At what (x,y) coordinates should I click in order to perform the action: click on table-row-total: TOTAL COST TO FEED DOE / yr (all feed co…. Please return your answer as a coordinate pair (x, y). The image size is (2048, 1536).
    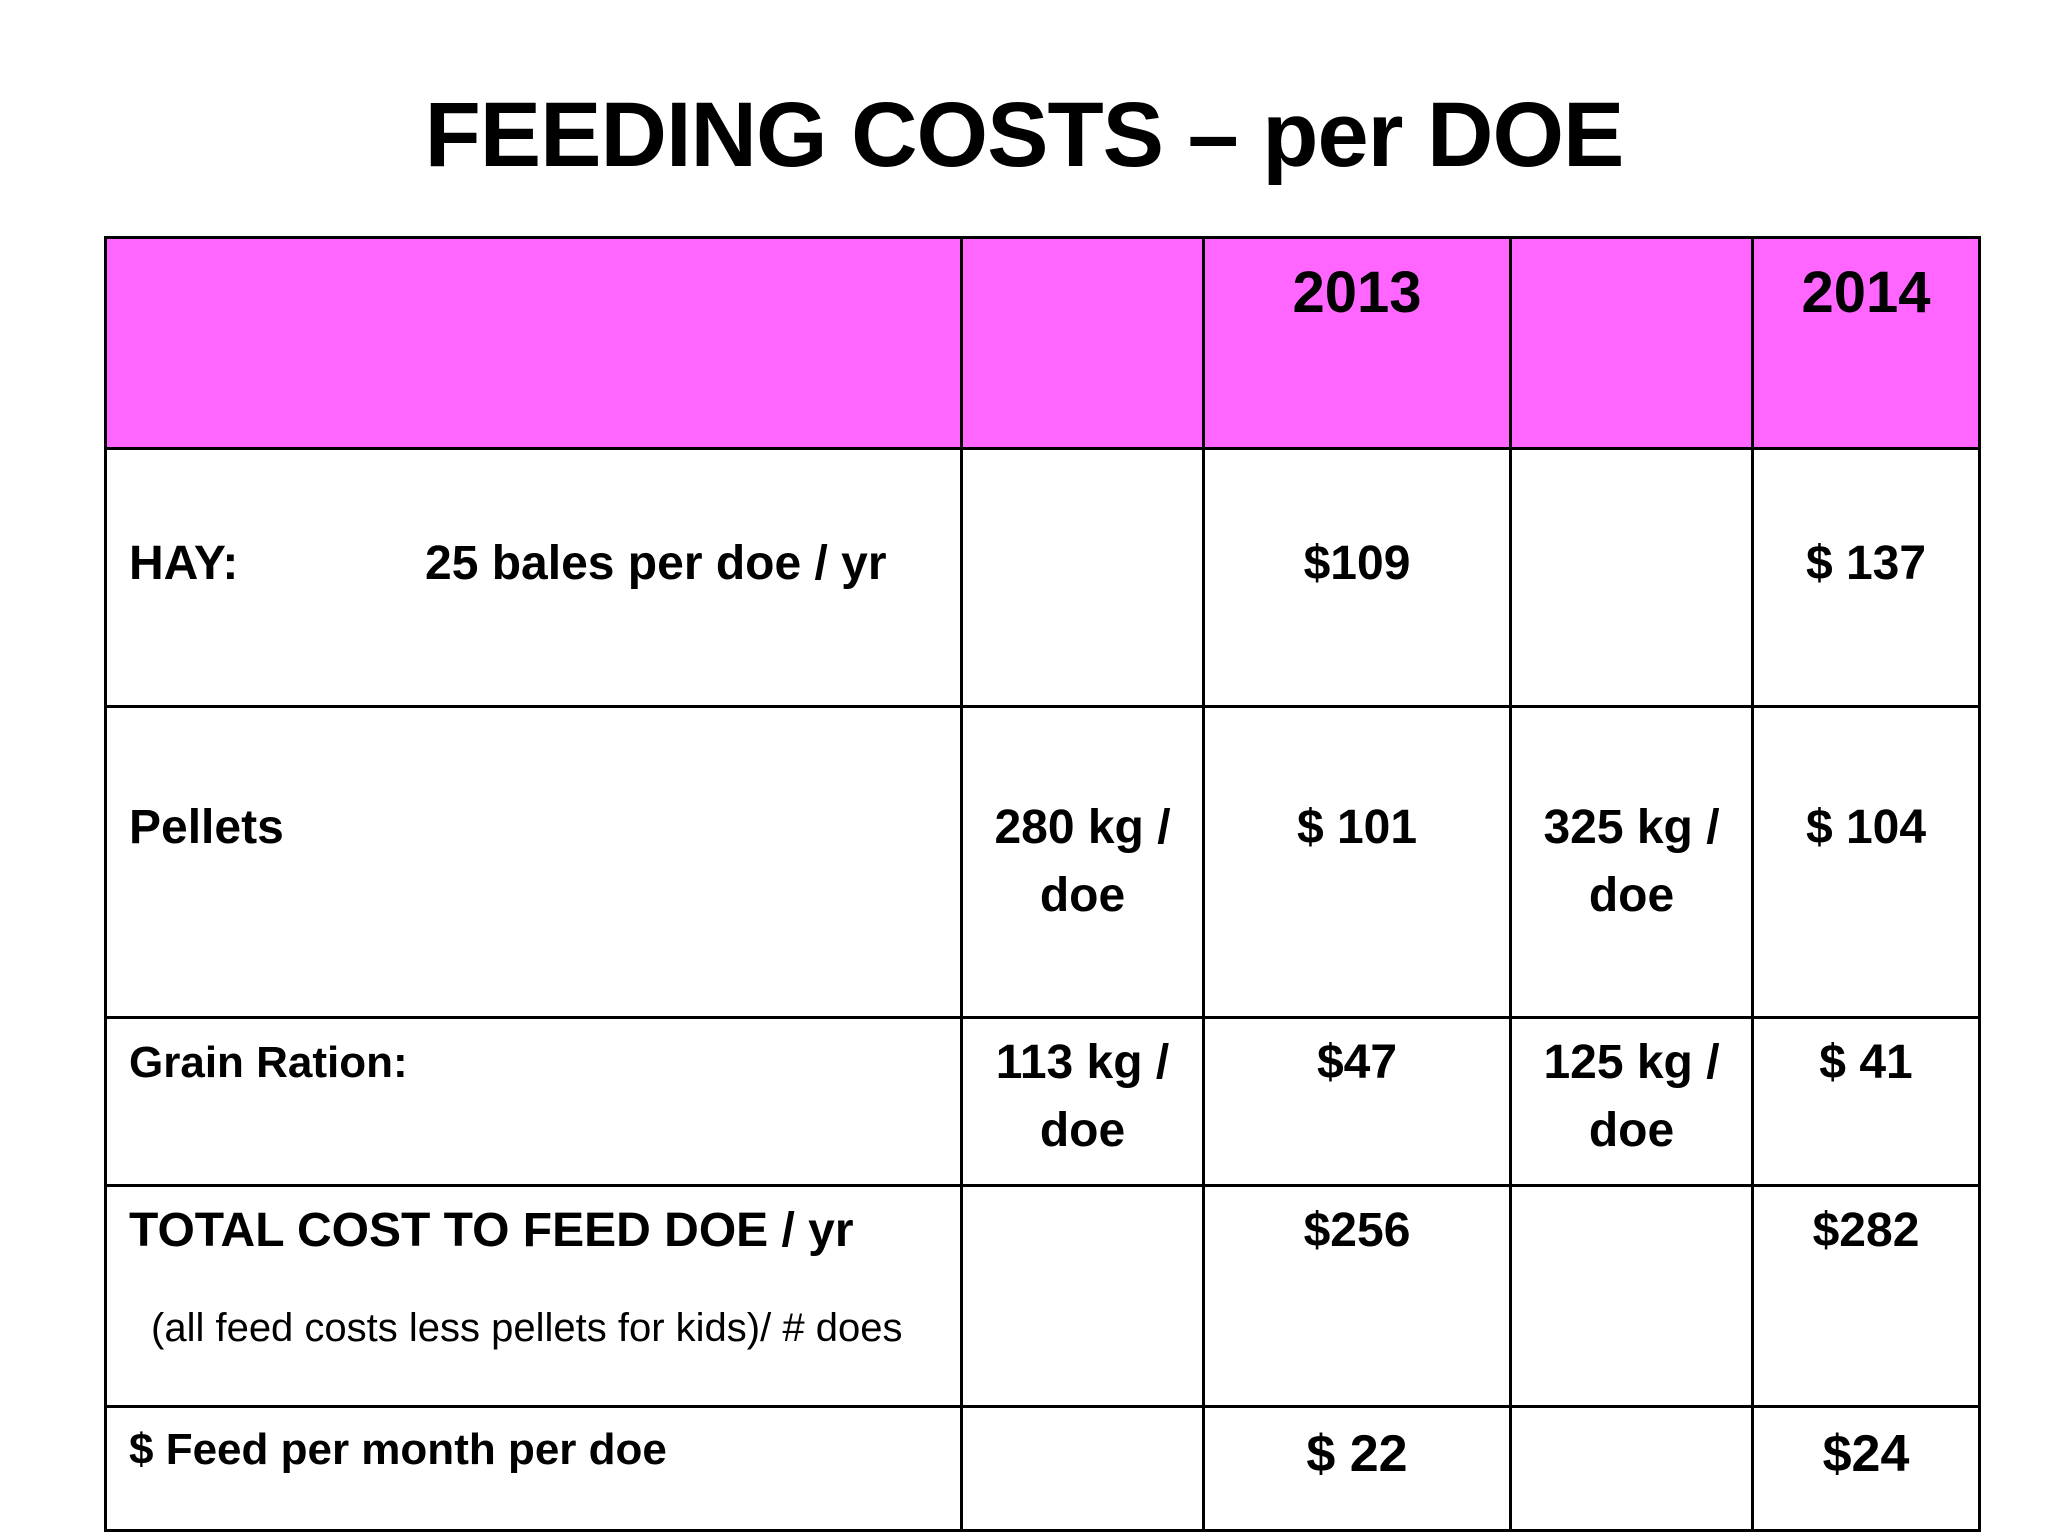
    Looking at the image, I should click on (1042, 1296).